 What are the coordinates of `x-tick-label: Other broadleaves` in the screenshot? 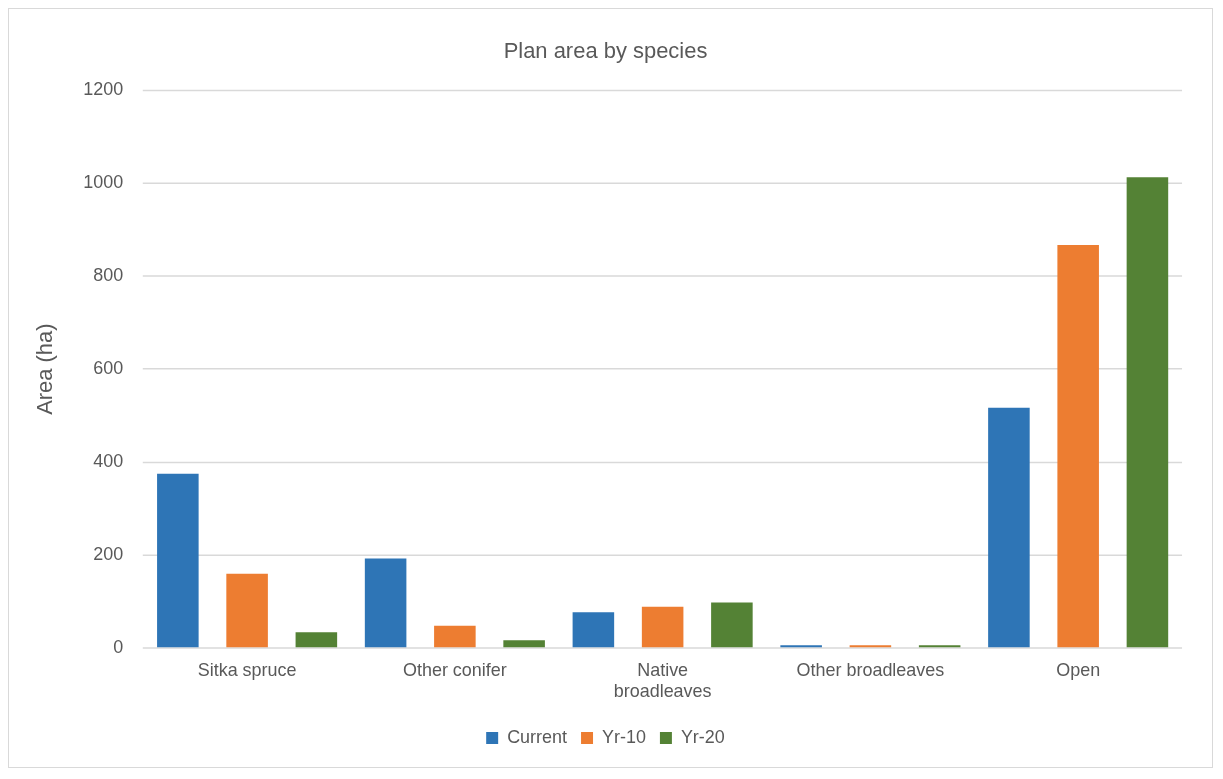 It's located at (870, 669).